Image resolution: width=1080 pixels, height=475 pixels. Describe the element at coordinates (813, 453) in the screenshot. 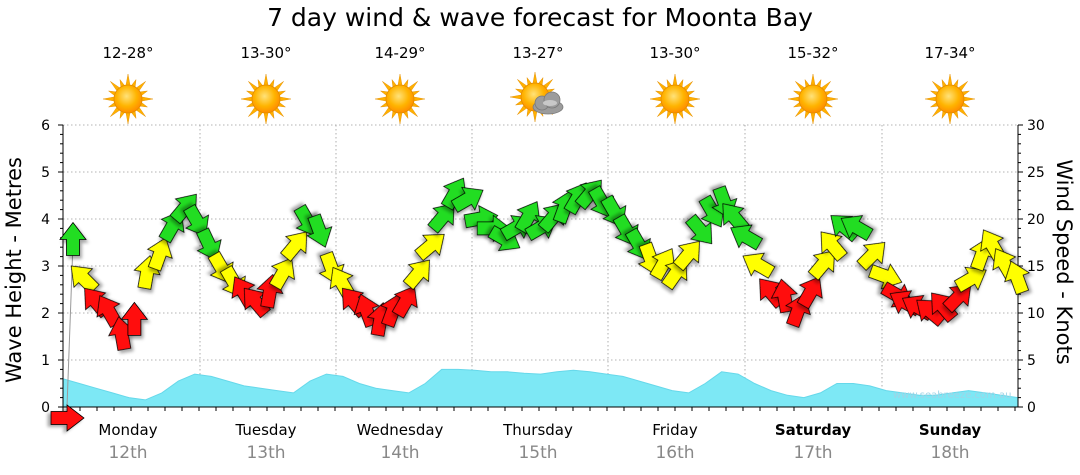

I see `day-date-label: 17th` at that location.